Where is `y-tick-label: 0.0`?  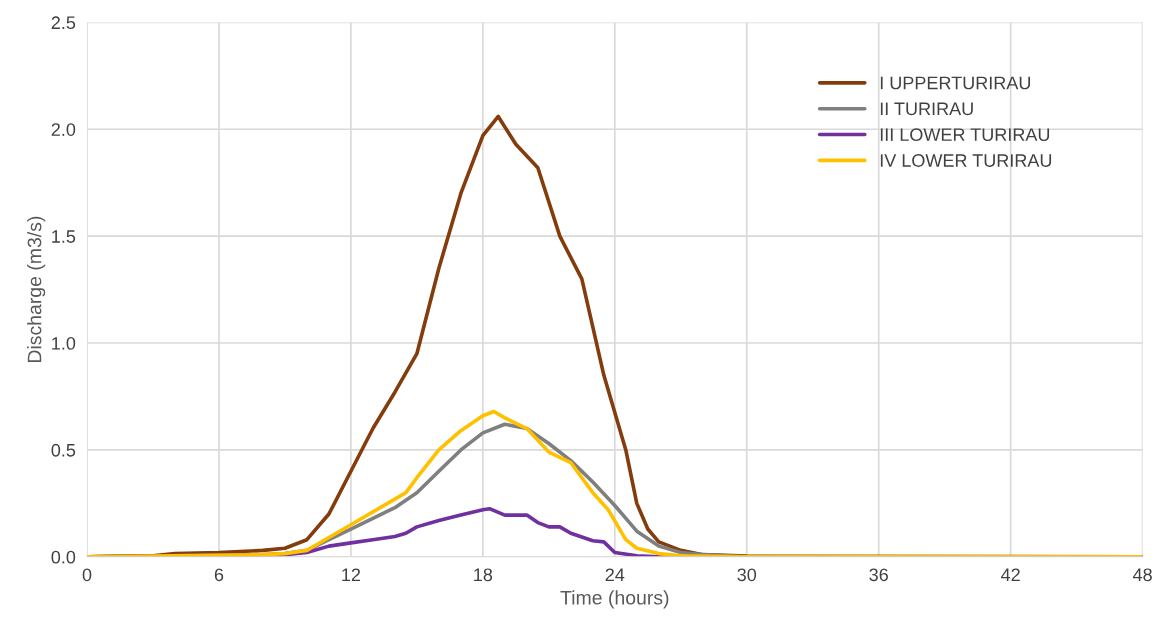 y-tick-label: 0.0 is located at coordinates (63, 557).